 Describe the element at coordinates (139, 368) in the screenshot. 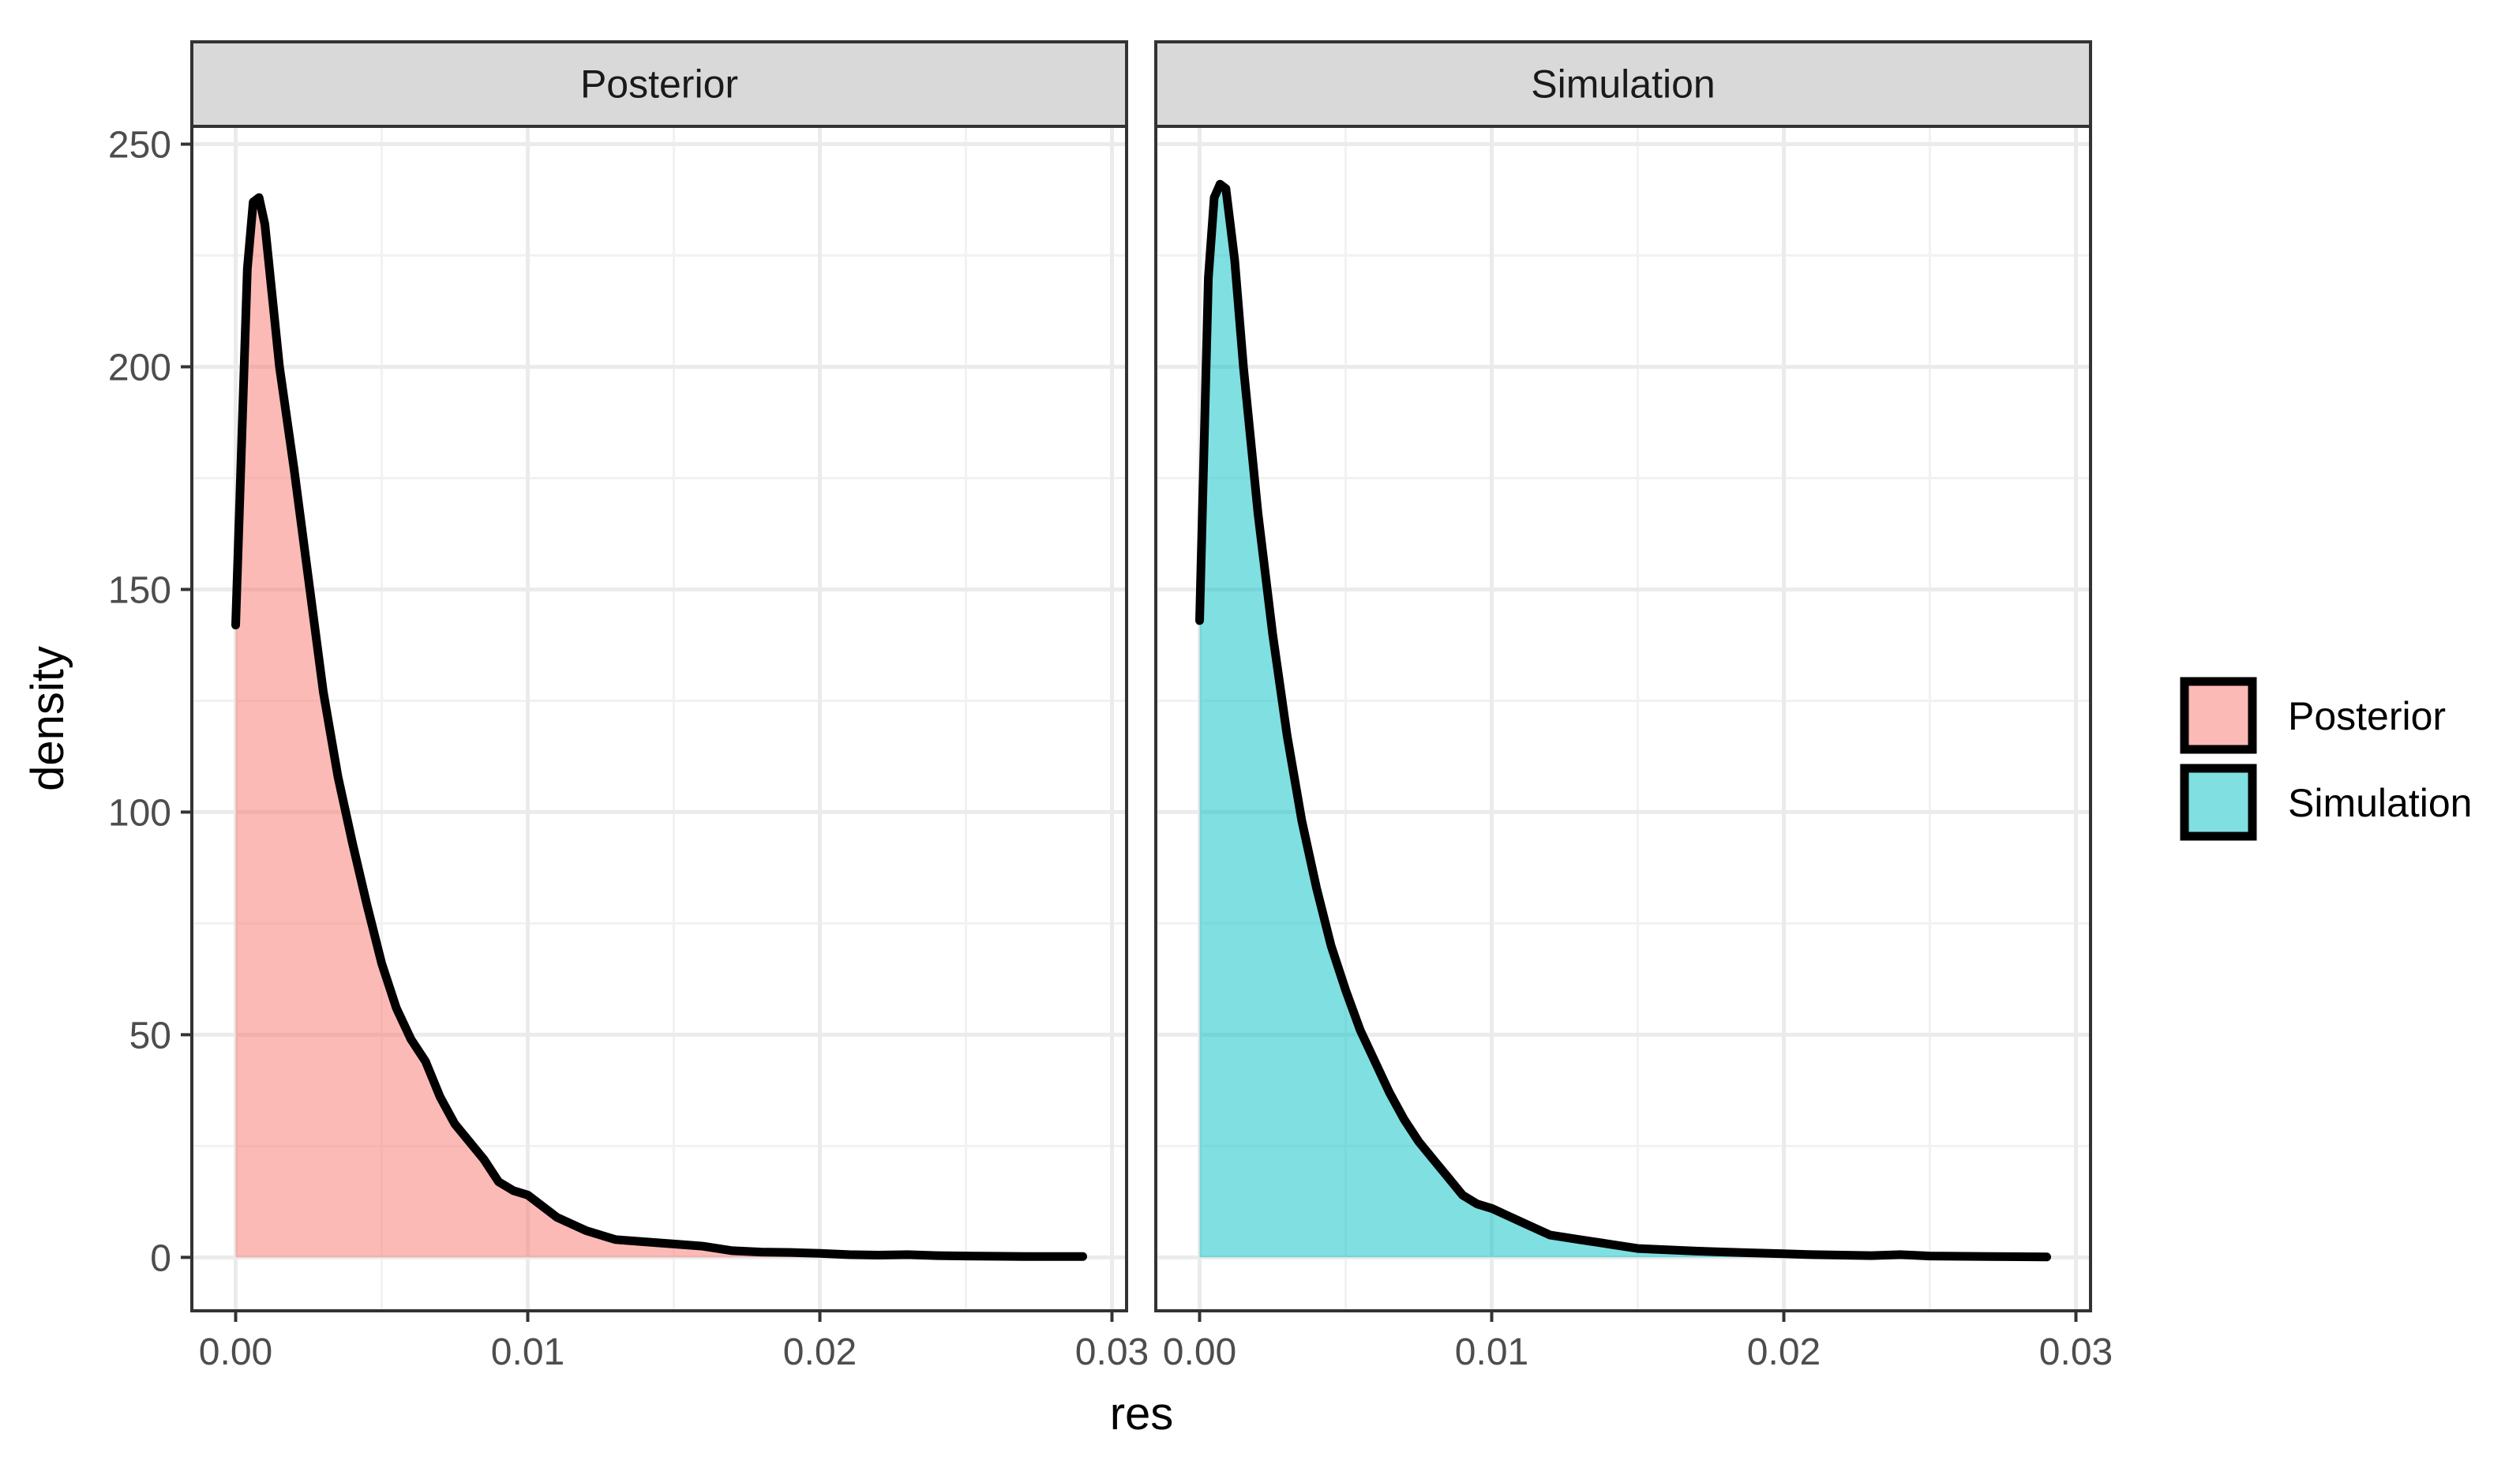

I see `y-tick-label: 200` at that location.